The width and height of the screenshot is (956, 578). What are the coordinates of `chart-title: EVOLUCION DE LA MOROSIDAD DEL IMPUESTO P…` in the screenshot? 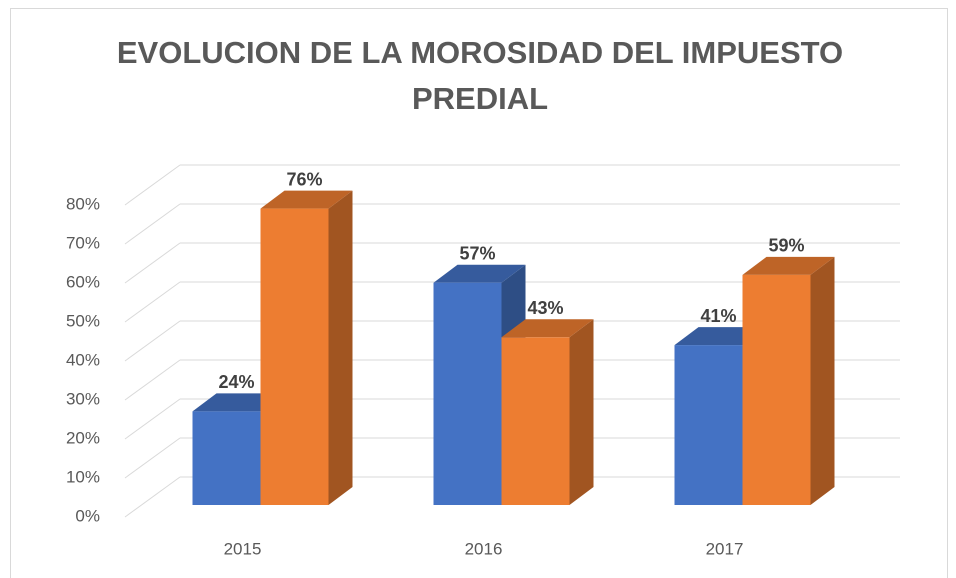 It's located at (480, 75).